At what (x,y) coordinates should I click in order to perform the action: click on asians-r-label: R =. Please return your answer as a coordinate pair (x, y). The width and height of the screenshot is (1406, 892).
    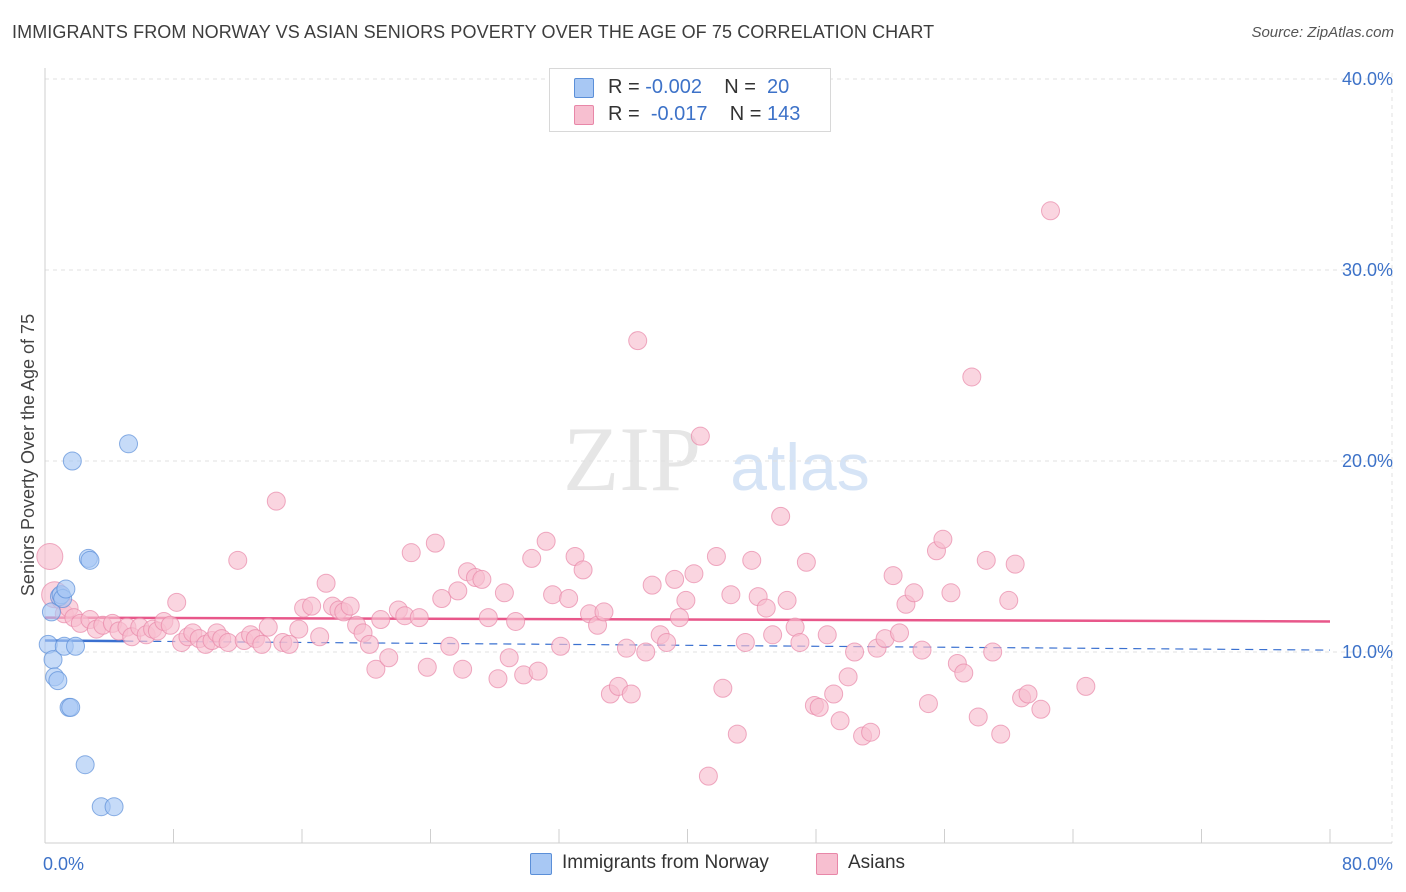
    Looking at the image, I should click on (624, 114).